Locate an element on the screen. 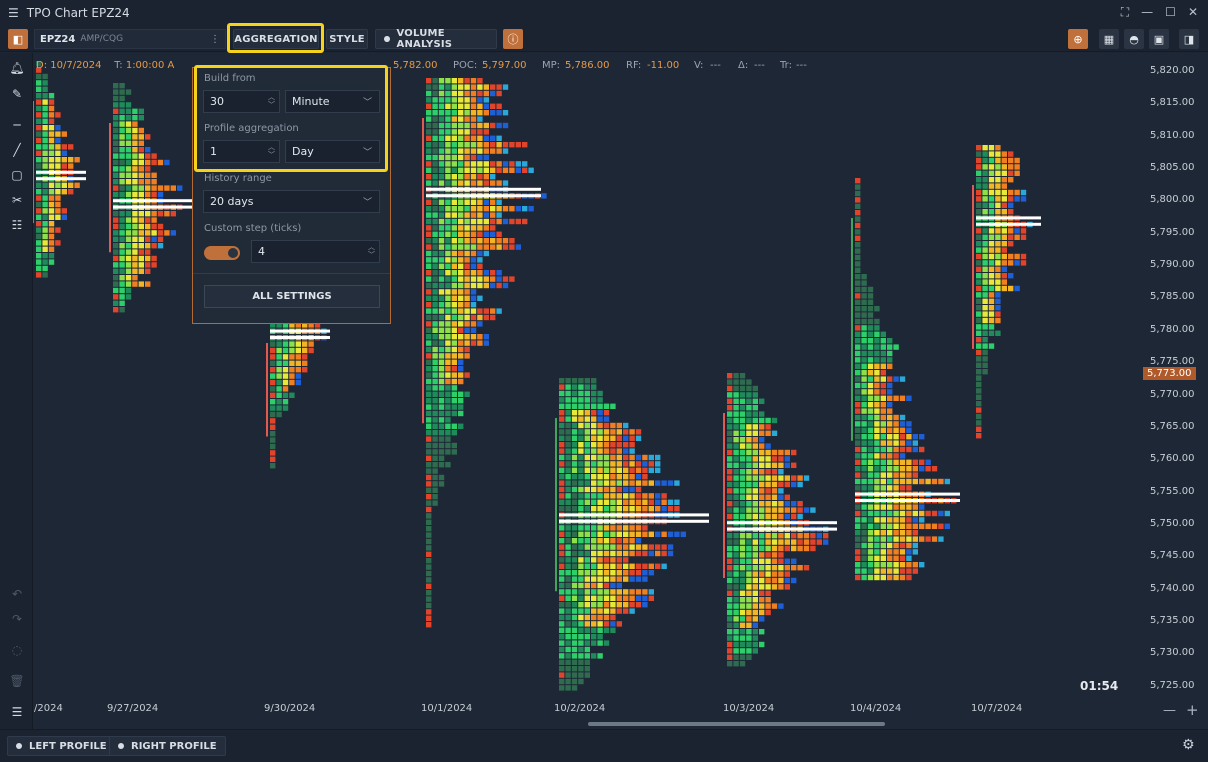 Image resolution: width=1208 pixels, height=762 pixels. settings-gear-icon: ⚙ is located at coordinates (1188, 745).